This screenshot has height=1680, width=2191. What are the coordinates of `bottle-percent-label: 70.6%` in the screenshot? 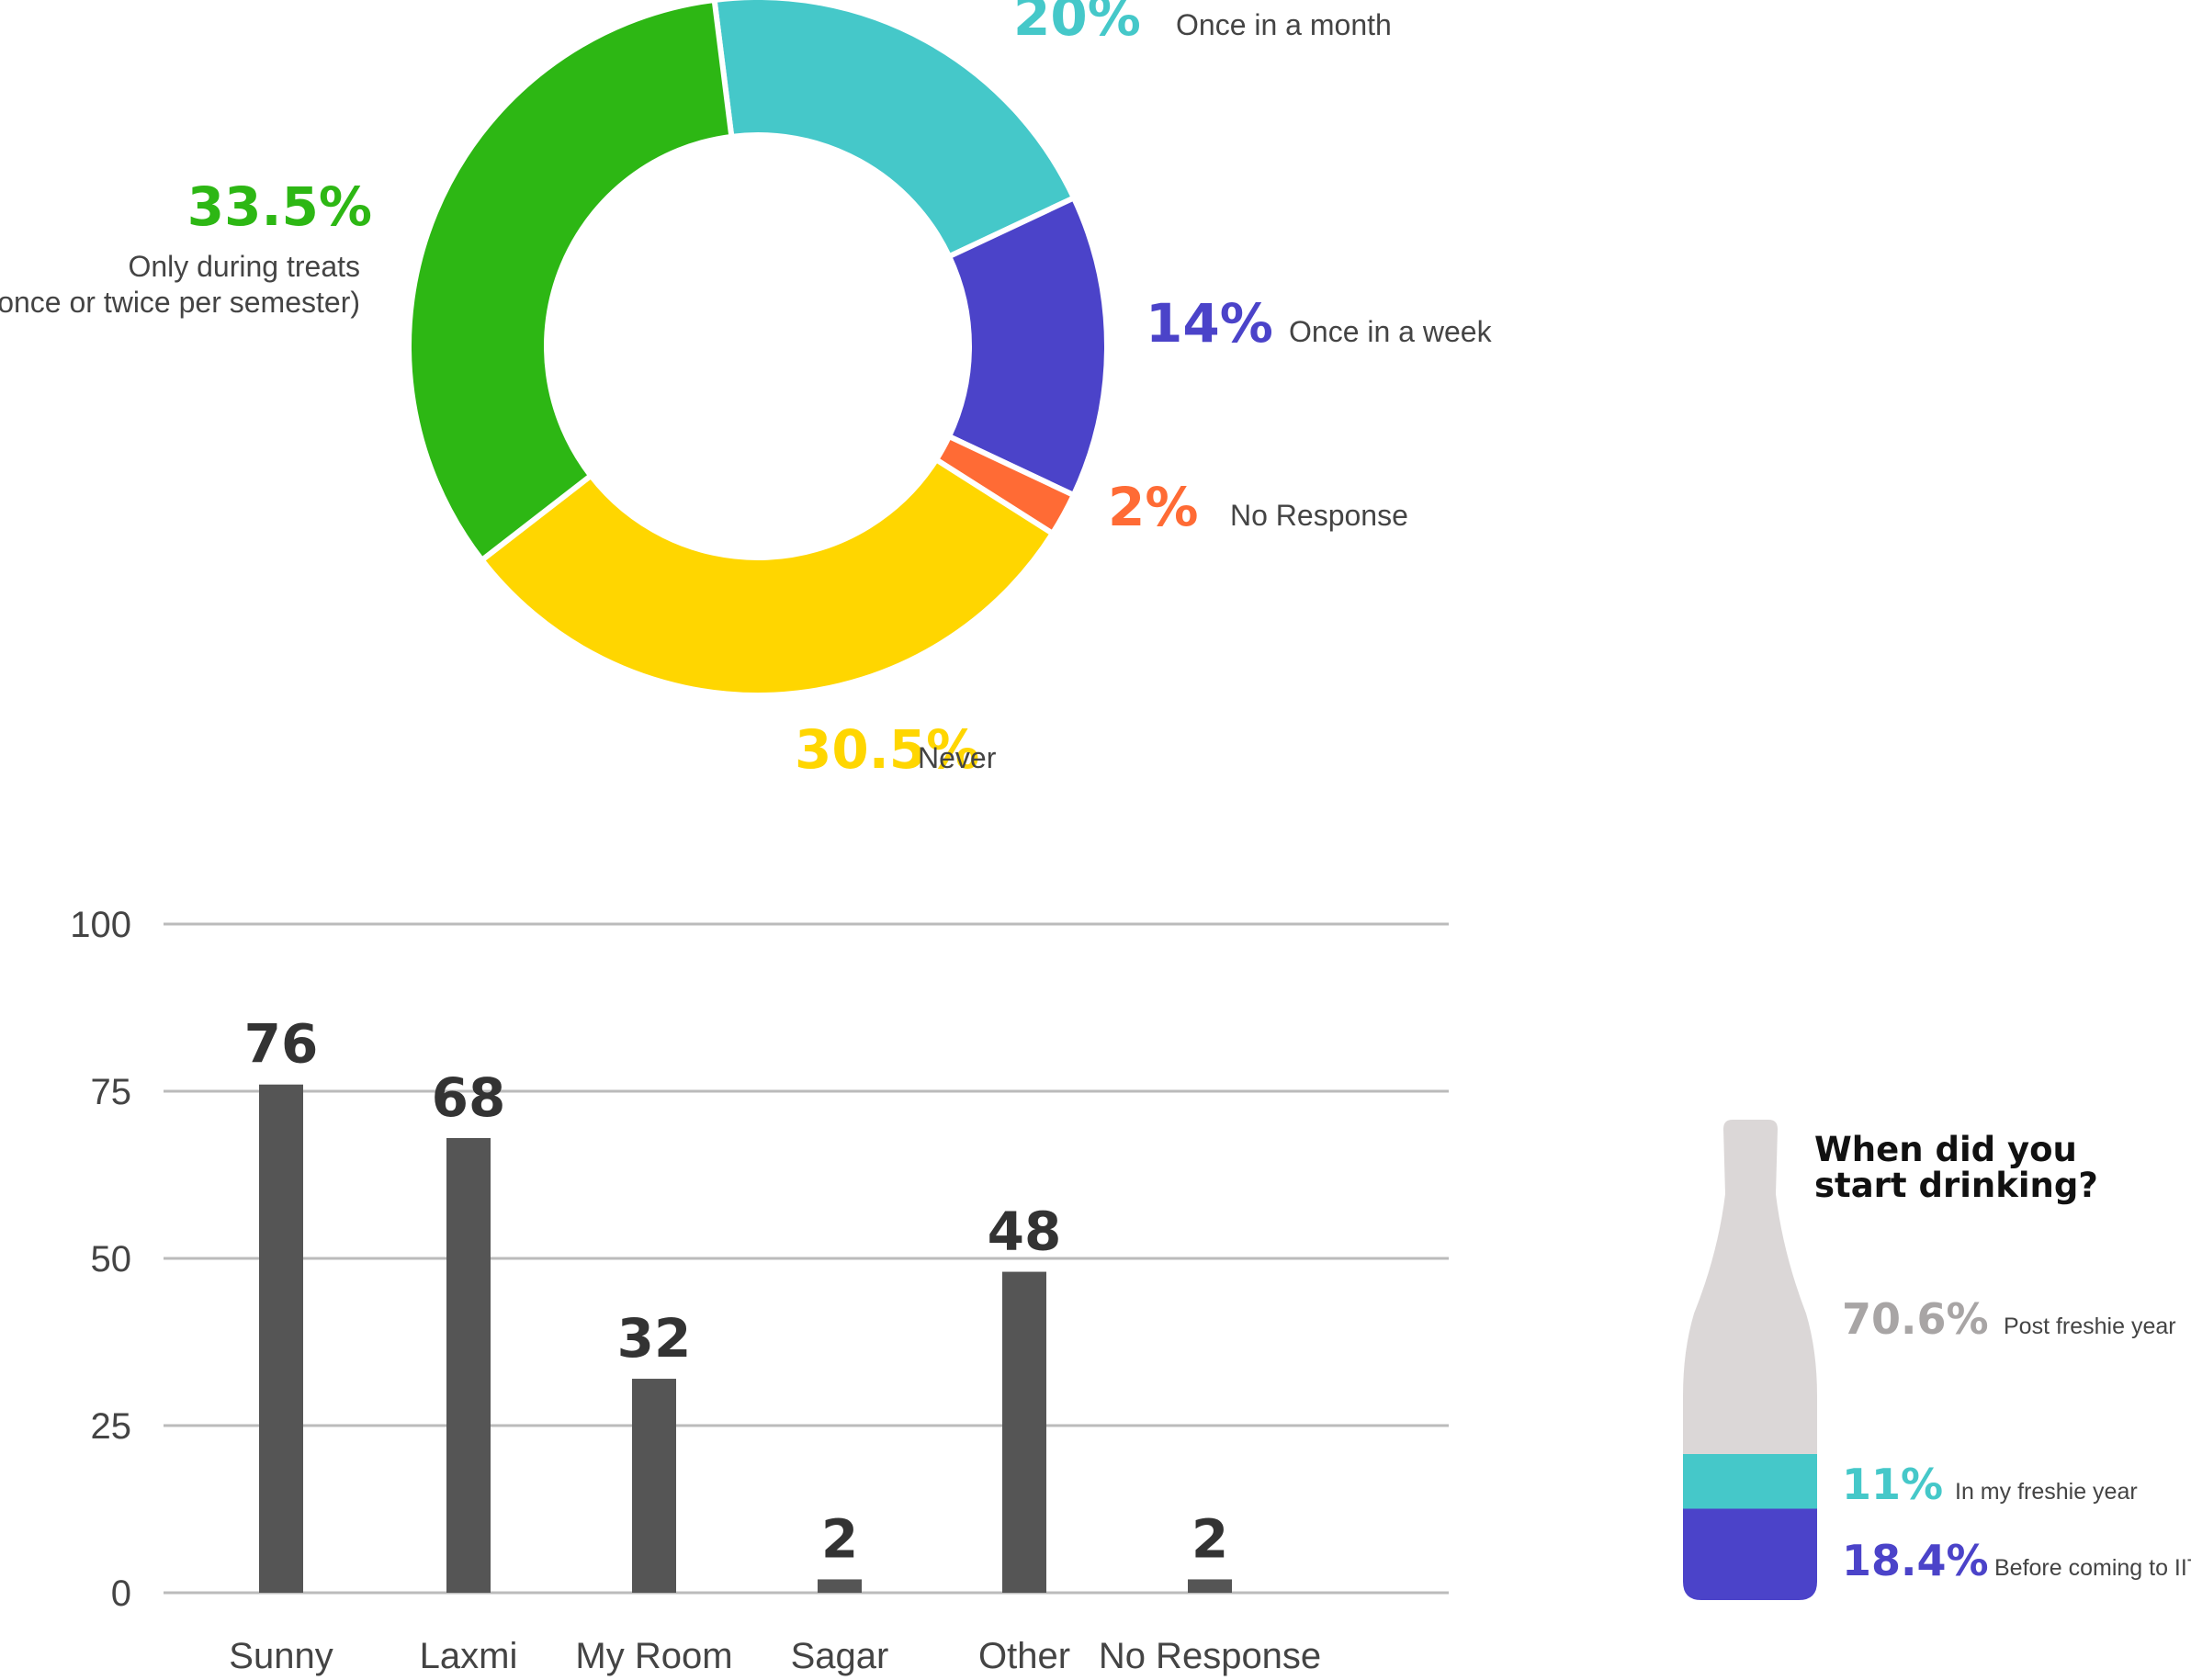 It's located at (1915, 1319).